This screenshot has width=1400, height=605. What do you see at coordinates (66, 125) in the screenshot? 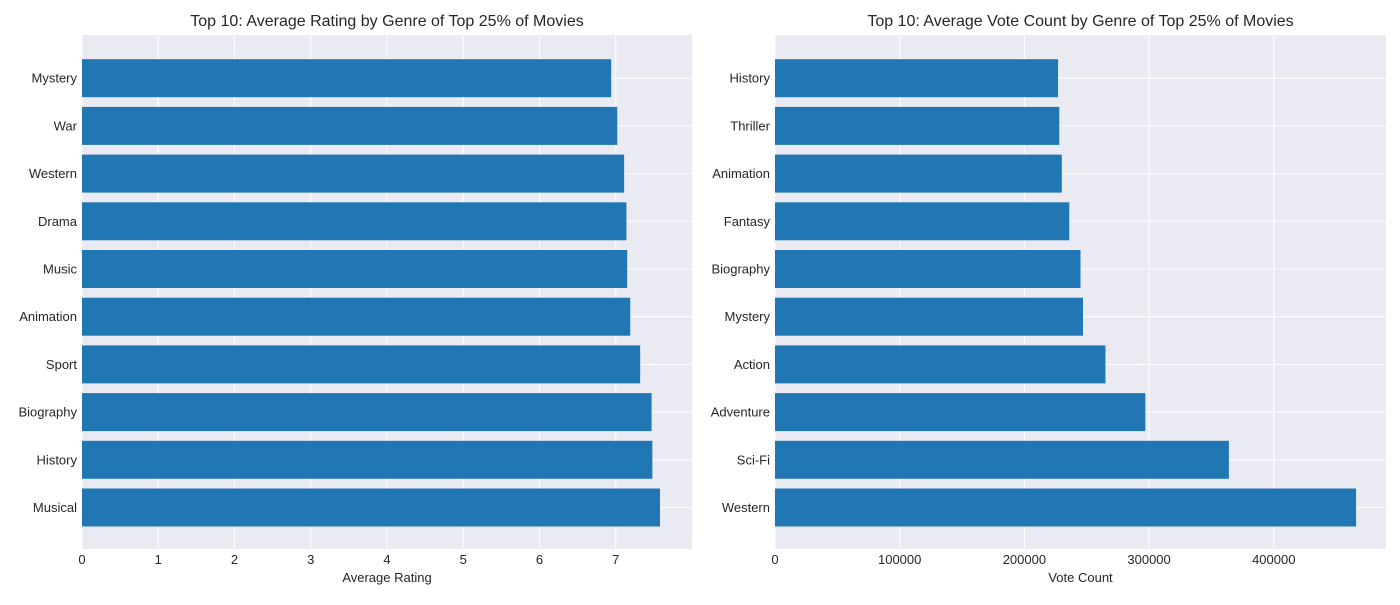
I see `y-tick-label: War` at bounding box center [66, 125].